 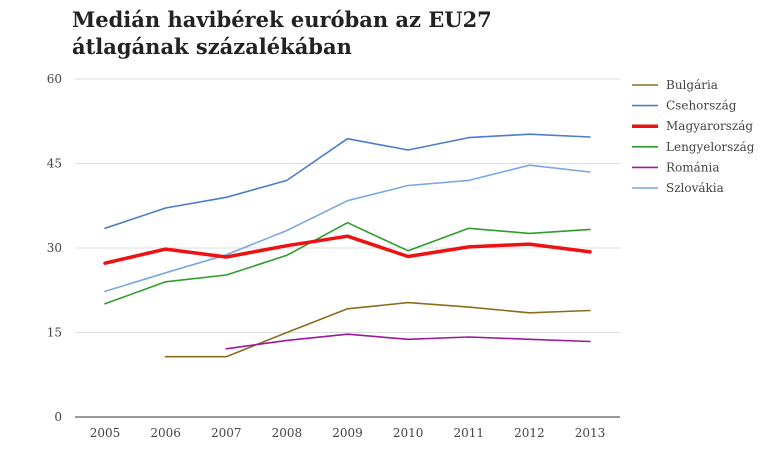 I want to click on y-tick-label: 30, so click(x=54, y=248).